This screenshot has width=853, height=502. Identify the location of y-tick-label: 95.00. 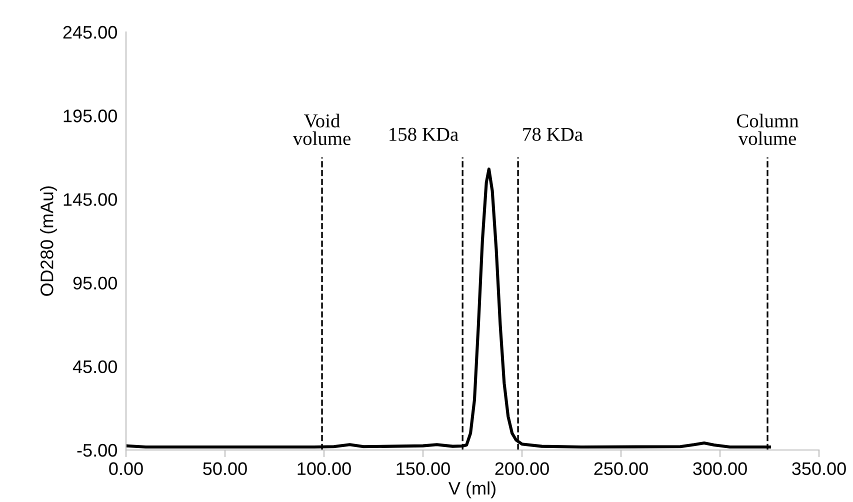
(95, 283).